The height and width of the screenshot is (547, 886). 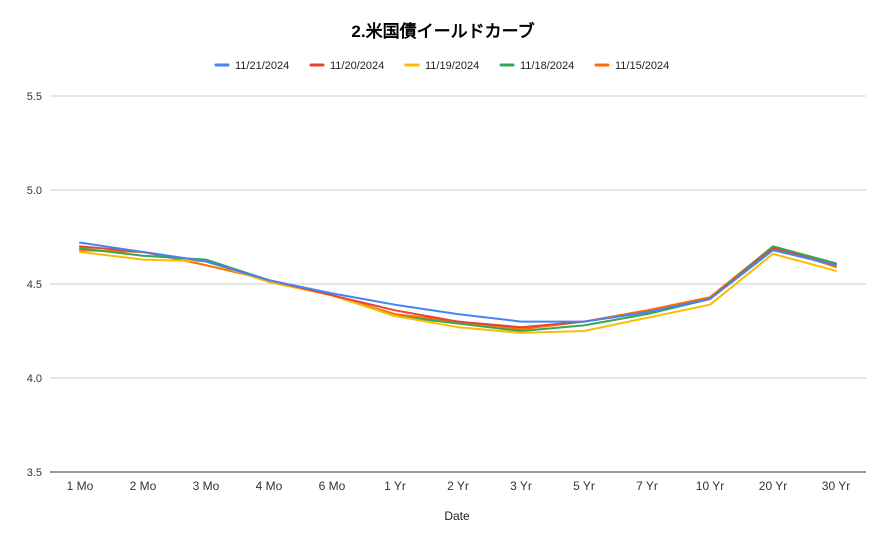 What do you see at coordinates (34, 379) in the screenshot?
I see `y-tick-label: 4.0` at bounding box center [34, 379].